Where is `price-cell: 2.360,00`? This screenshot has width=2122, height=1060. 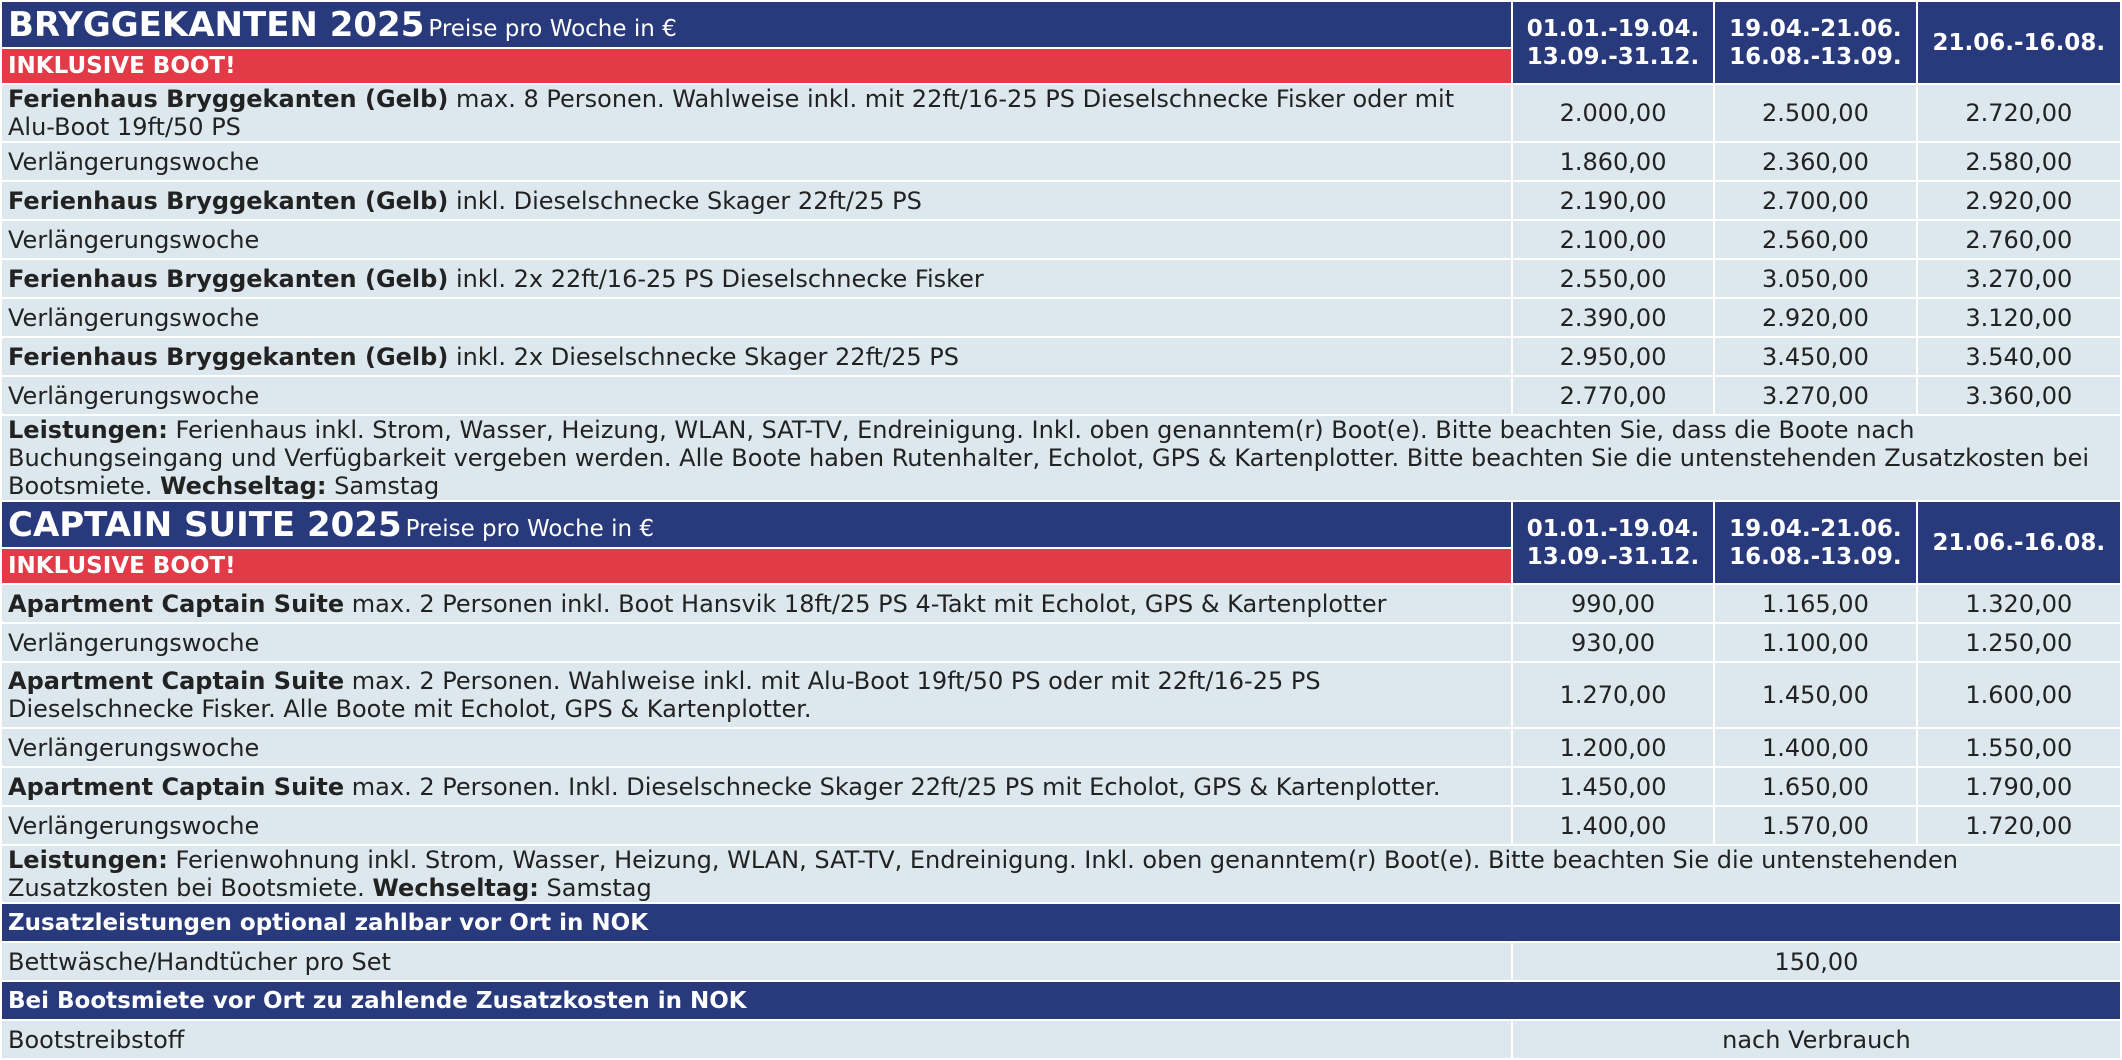 price-cell: 2.360,00 is located at coordinates (1815, 161).